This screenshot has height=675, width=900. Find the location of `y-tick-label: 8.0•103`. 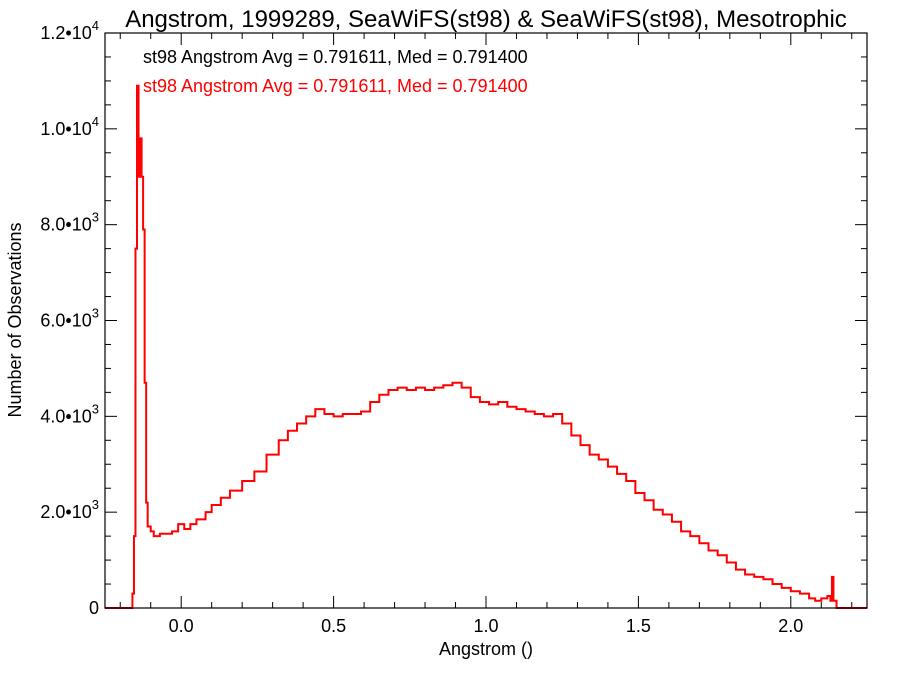

y-tick-label: 8.0•103 is located at coordinates (69, 222).